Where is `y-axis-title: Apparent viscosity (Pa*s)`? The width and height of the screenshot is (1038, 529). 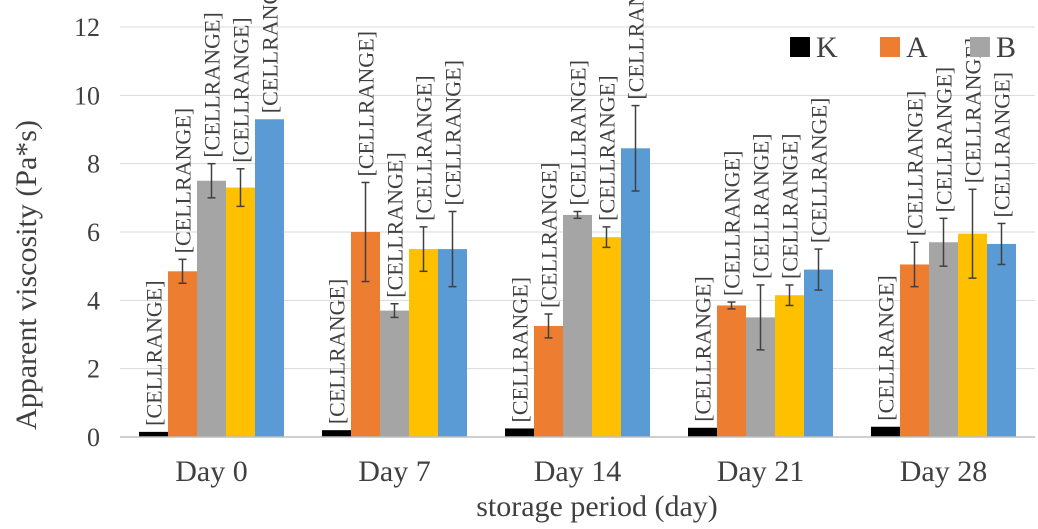
y-axis-title: Apparent viscosity (Pa*s) is located at coordinates (26, 275).